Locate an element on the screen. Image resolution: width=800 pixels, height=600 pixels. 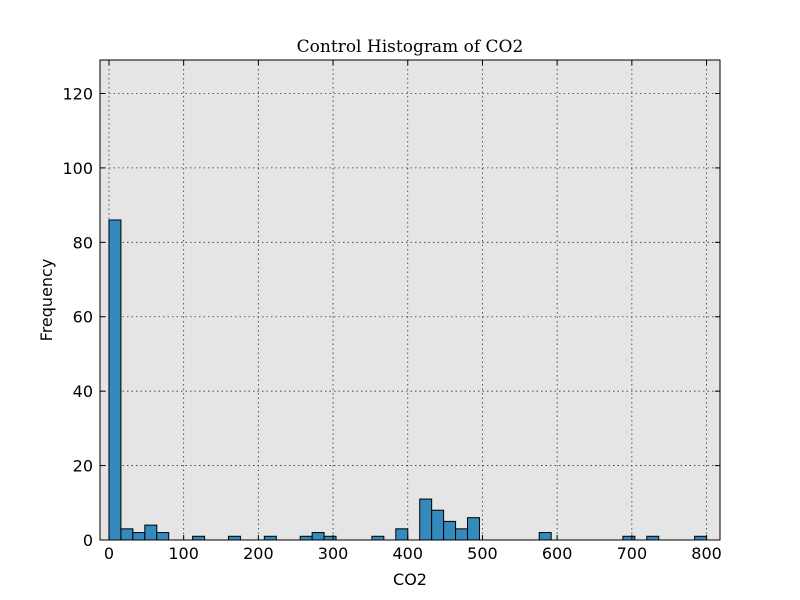
y-tick-label: 40 is located at coordinates (83, 391).